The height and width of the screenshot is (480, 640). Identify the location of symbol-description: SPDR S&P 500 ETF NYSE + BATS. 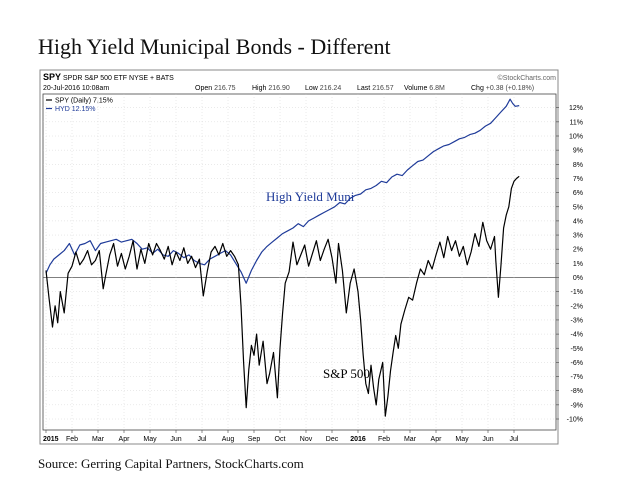
(118, 78).